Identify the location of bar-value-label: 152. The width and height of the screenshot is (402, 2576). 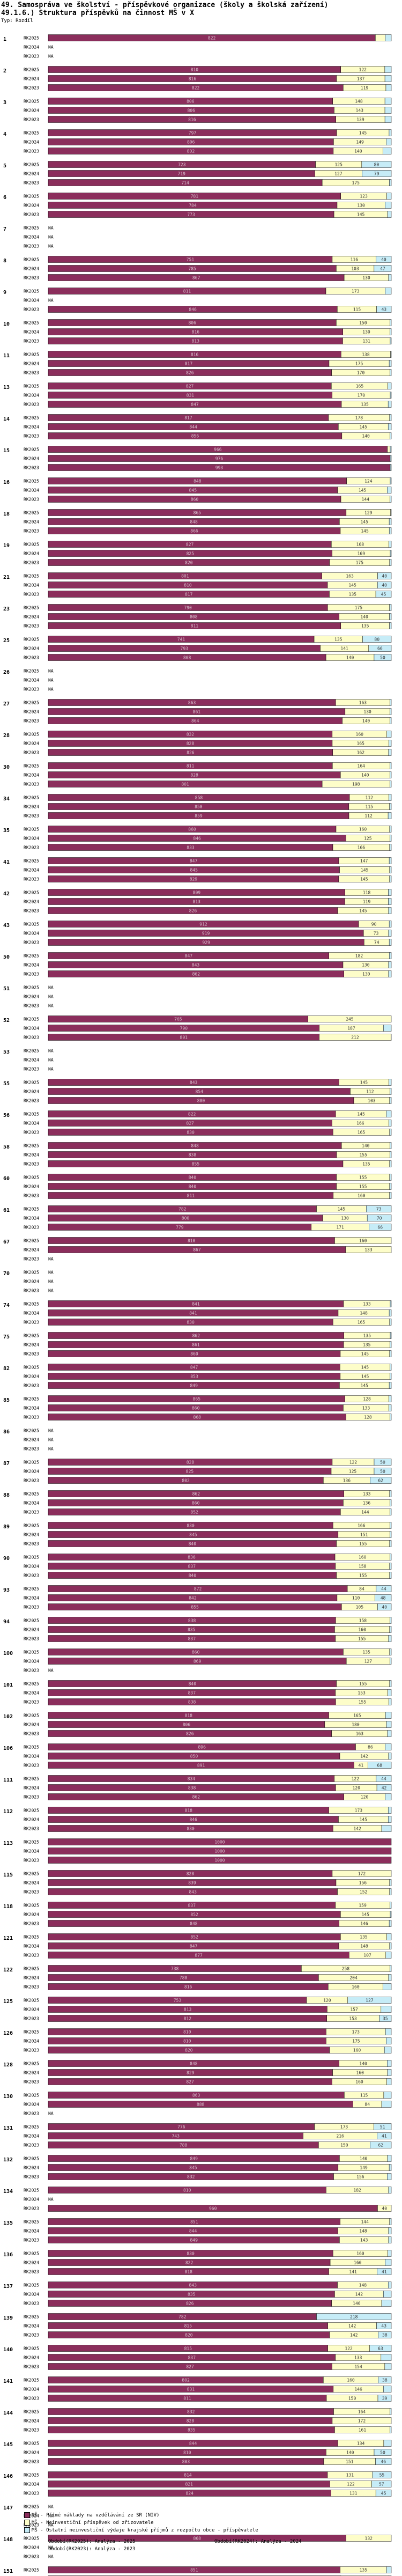
(364, 1892).